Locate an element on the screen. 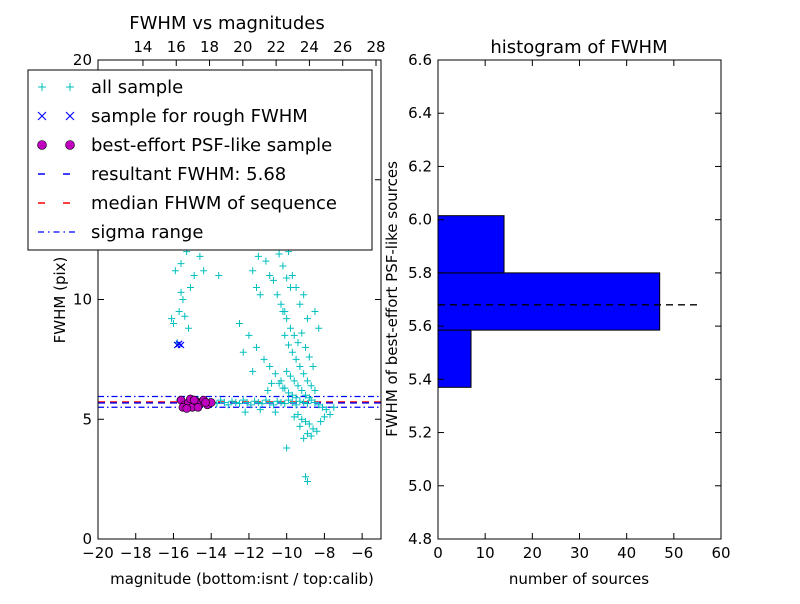  histogram-xtick-label: 20 is located at coordinates (532, 553).